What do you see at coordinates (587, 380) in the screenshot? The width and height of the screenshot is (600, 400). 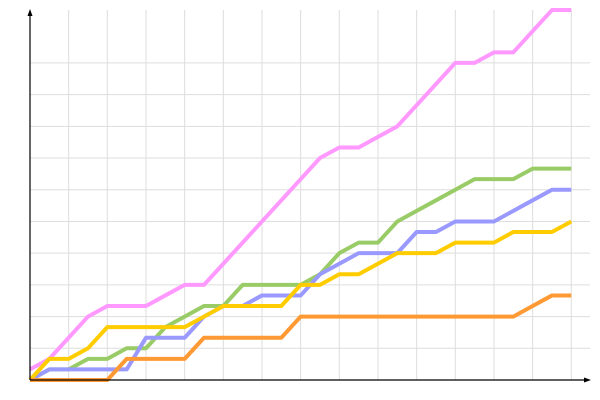 I see `x-axis-arrow` at bounding box center [587, 380].